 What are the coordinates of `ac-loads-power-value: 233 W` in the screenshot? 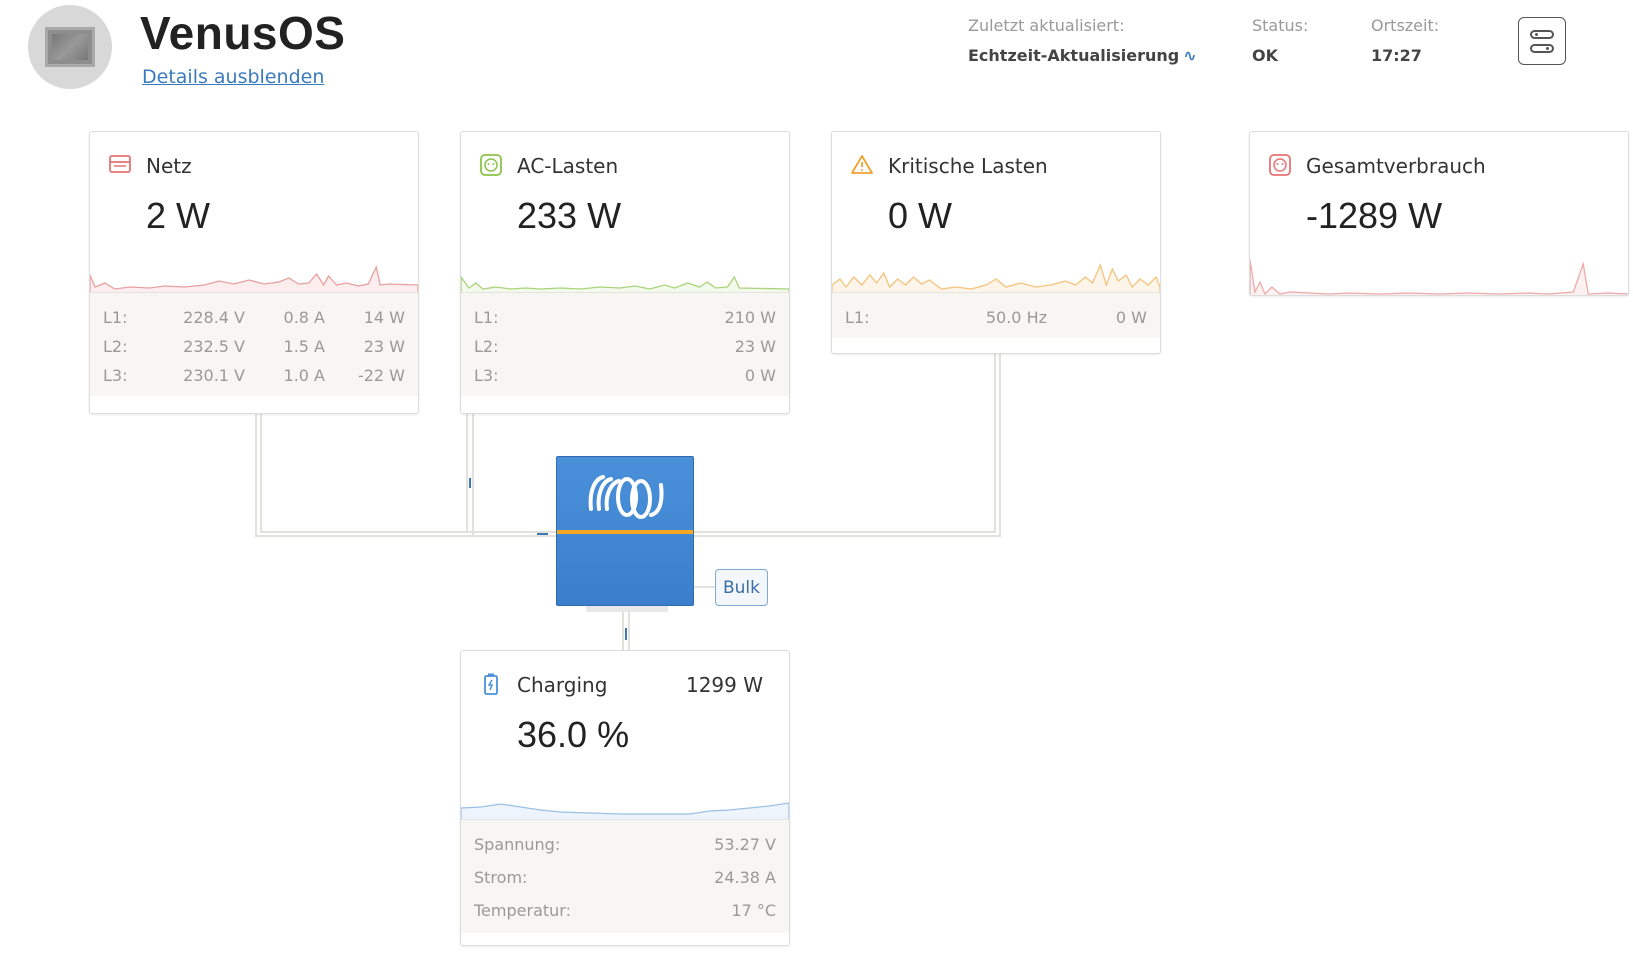 It's located at (569, 215).